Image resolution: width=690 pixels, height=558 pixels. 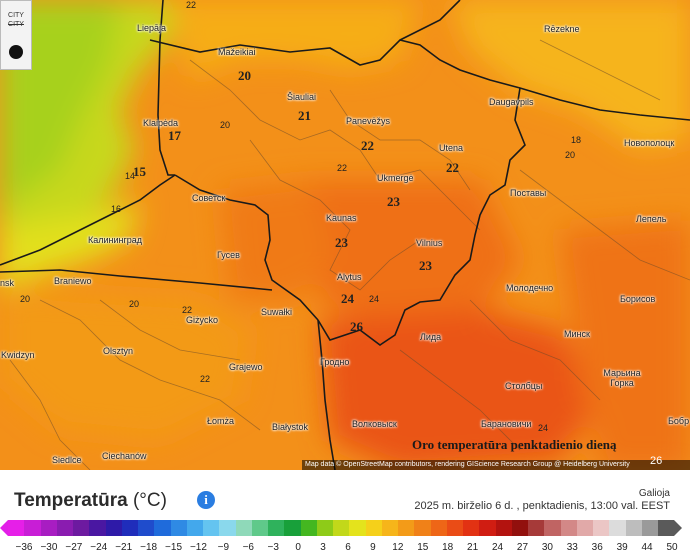 I want to click on city-label: Siedlce, so click(x=67, y=460).